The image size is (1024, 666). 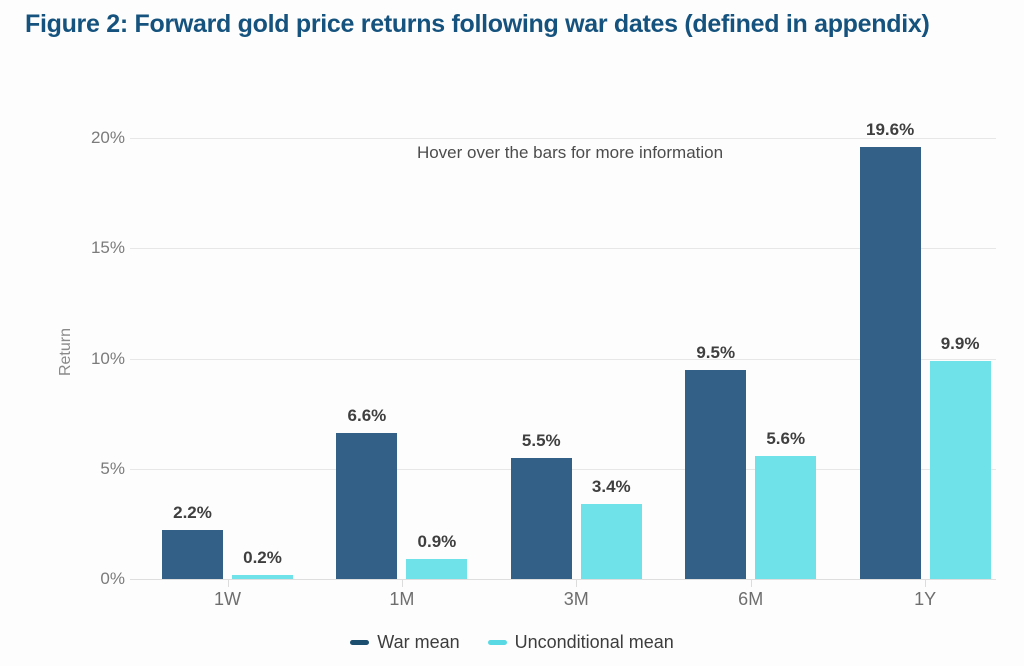 What do you see at coordinates (367, 506) in the screenshot?
I see `bar-war-mean-1m` at bounding box center [367, 506].